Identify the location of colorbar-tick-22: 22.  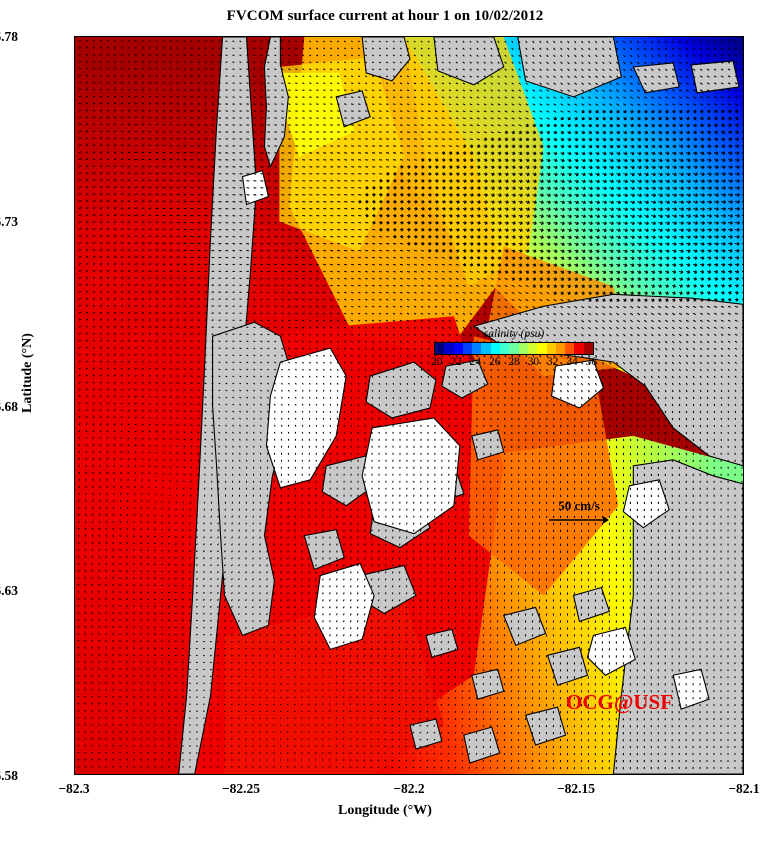
(456, 362).